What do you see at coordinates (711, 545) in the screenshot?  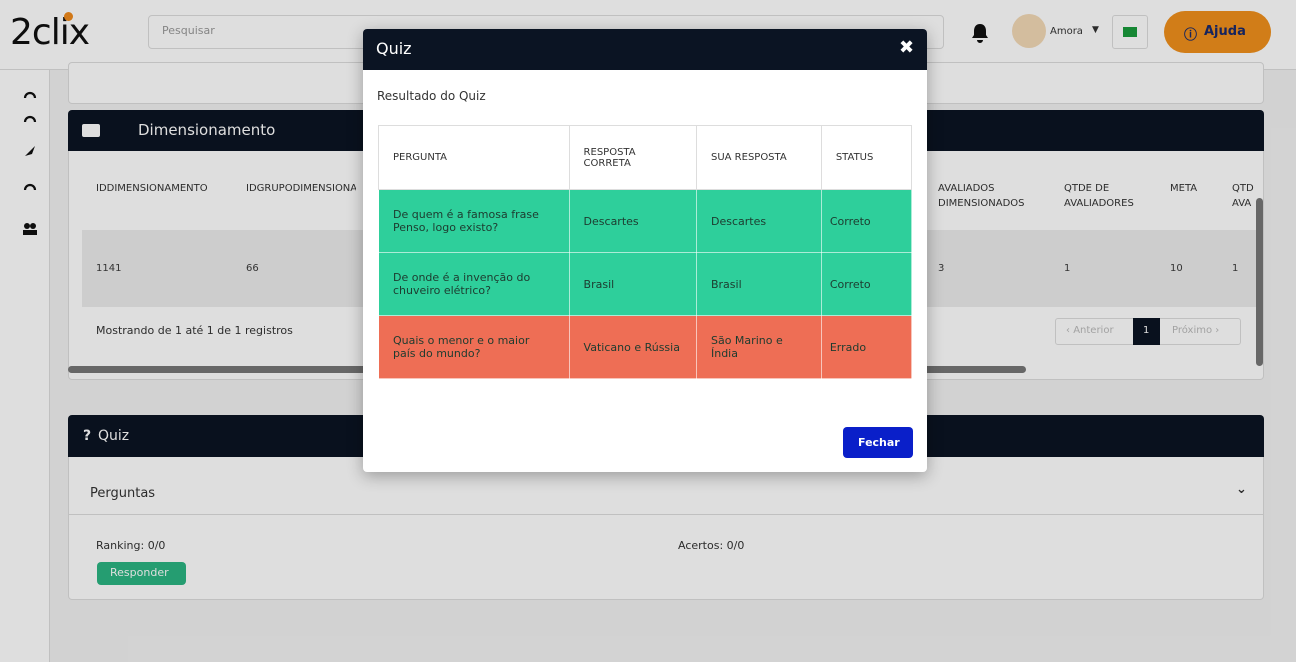 I see `acertos: Acertos: 0/0` at bounding box center [711, 545].